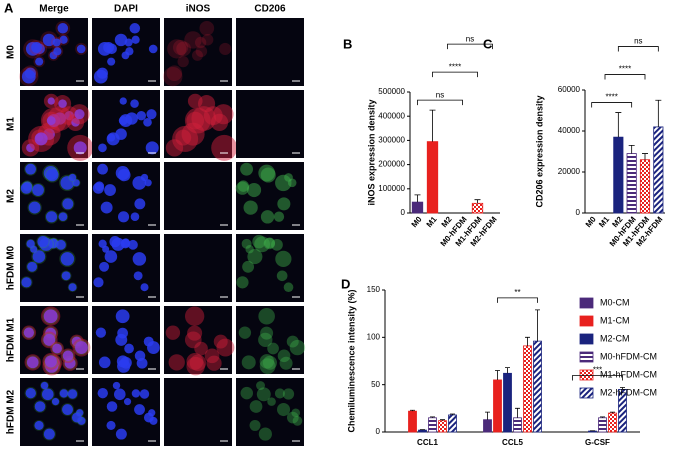 The height and width of the screenshot is (458, 674). Describe the element at coordinates (625, 69) in the screenshot. I see `significance-label: ****` at that location.